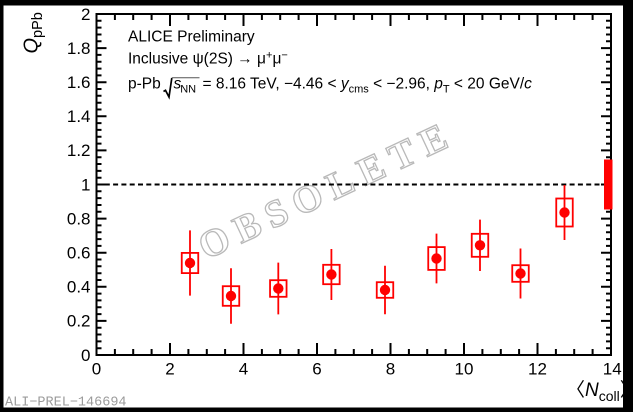  I want to click on svg-text: 14, so click(612, 369).